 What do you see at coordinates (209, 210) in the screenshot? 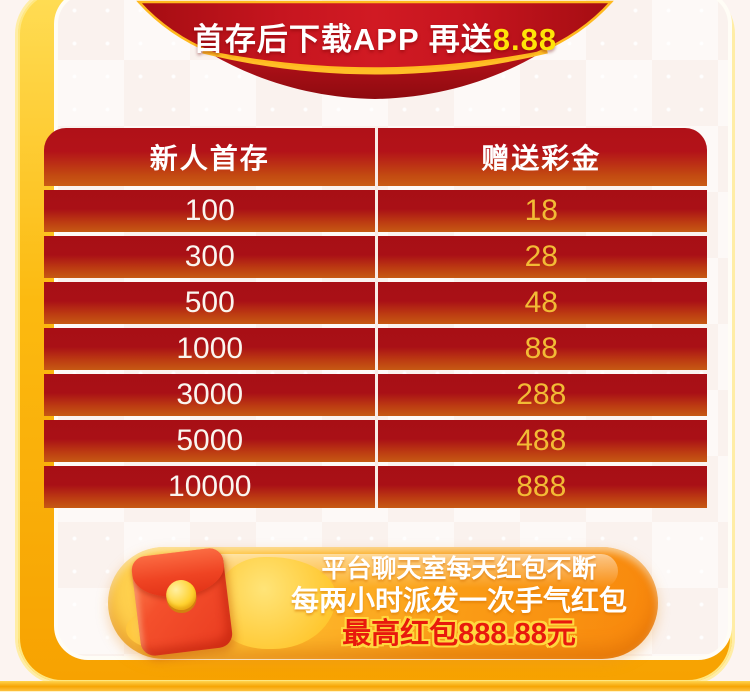
I see `deposit-cell: 100` at bounding box center [209, 210].